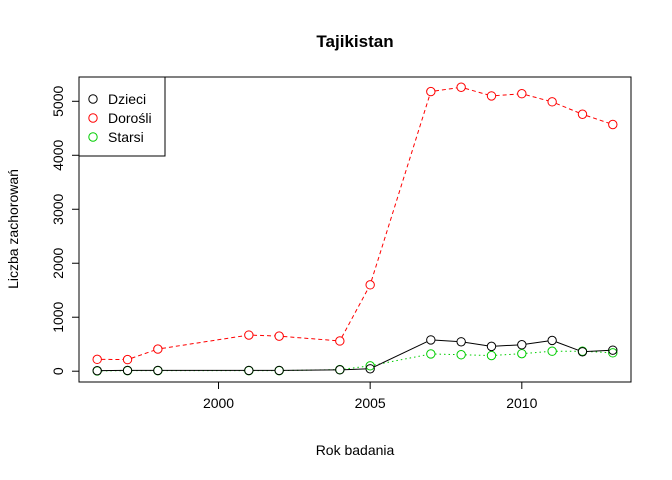 The height and width of the screenshot is (480, 672). What do you see at coordinates (218, 403) in the screenshot?
I see `x-tick-label: 2000` at bounding box center [218, 403].